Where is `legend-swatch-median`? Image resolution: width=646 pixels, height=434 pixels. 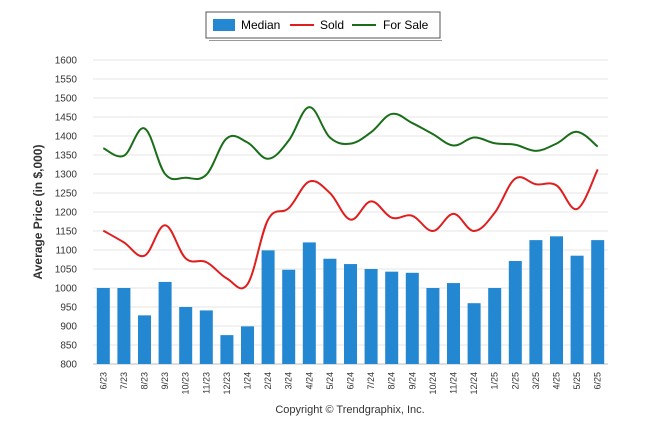 legend-swatch-median is located at coordinates (224, 25).